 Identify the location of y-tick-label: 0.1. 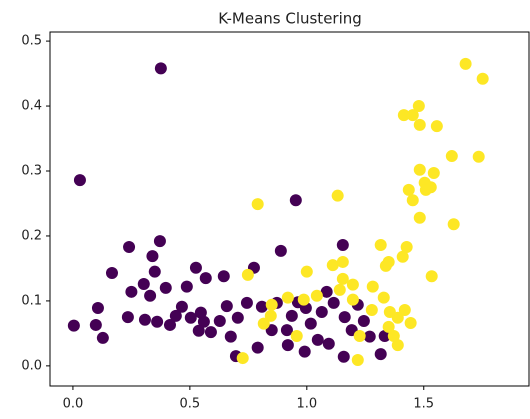
(31, 300).